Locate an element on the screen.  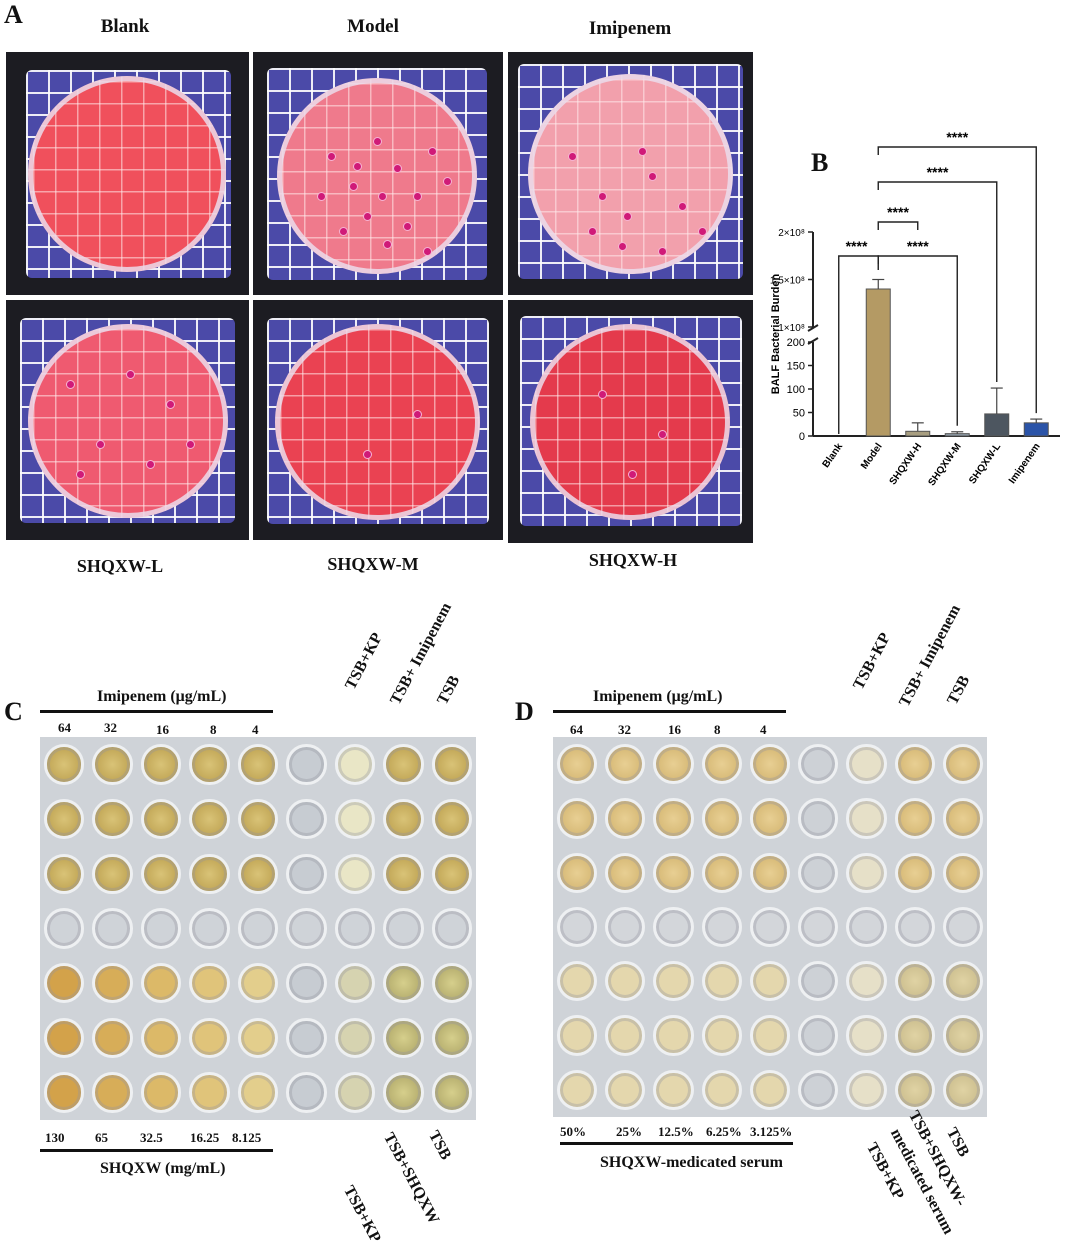
c-shqxw-130: 130 is located at coordinates (55, 1137).